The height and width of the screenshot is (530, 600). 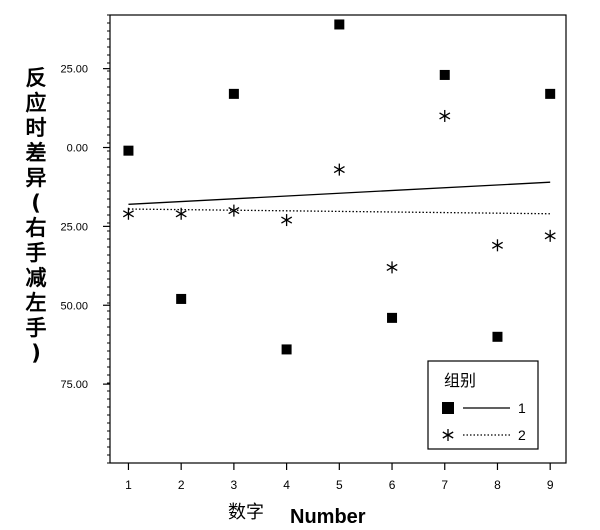 What do you see at coordinates (77, 149) in the screenshot?
I see `y-tick-label: 0.00` at bounding box center [77, 149].